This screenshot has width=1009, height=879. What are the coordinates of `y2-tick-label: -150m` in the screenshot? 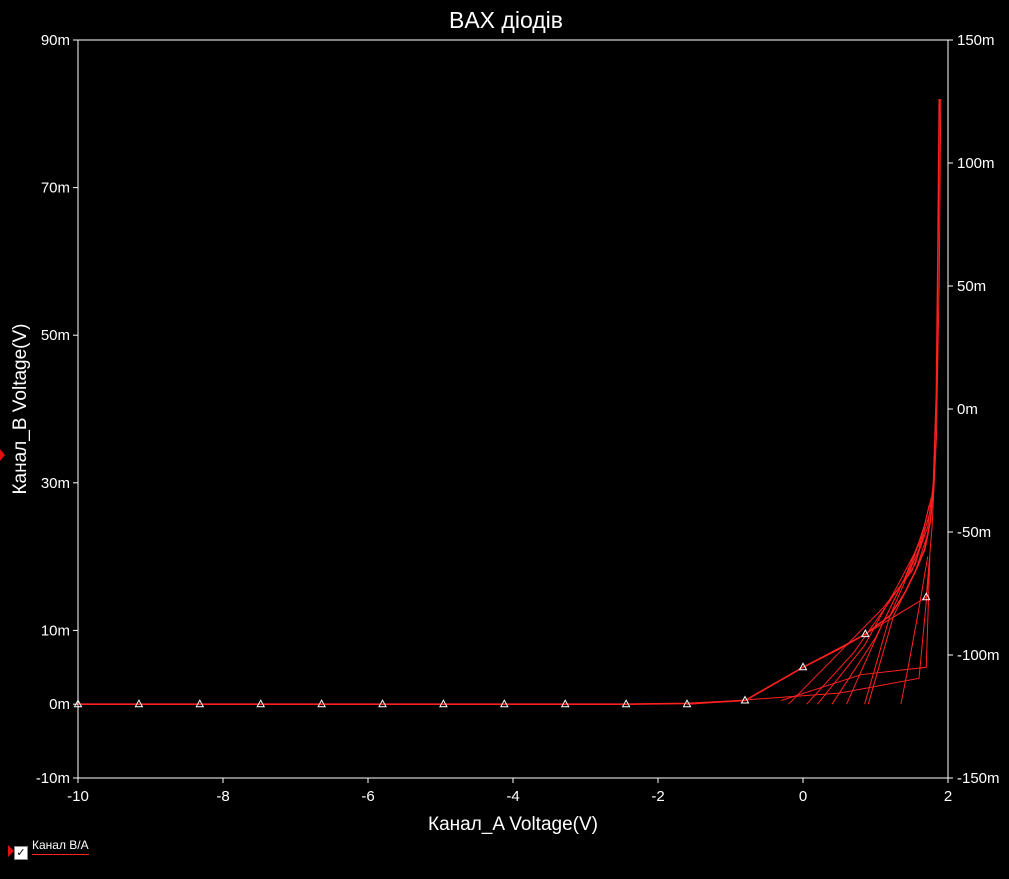 It's located at (978, 778).